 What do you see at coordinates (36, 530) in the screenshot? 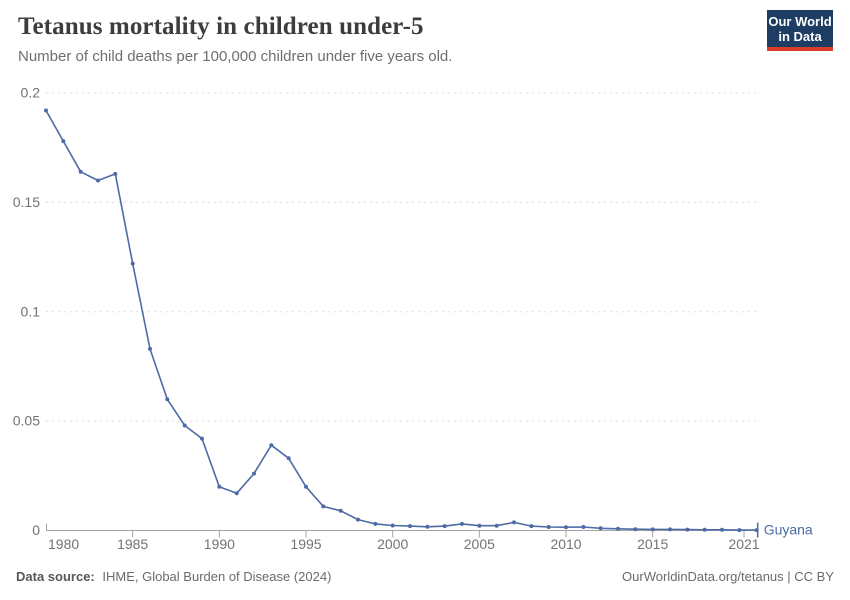
I see `y-tick-label: 0` at bounding box center [36, 530].